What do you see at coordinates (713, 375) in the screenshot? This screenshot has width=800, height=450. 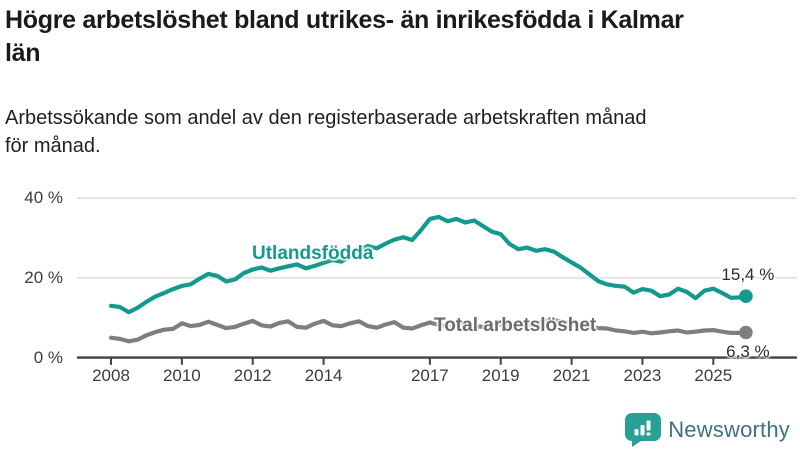 I see `x-tick-label: 2025` at bounding box center [713, 375].